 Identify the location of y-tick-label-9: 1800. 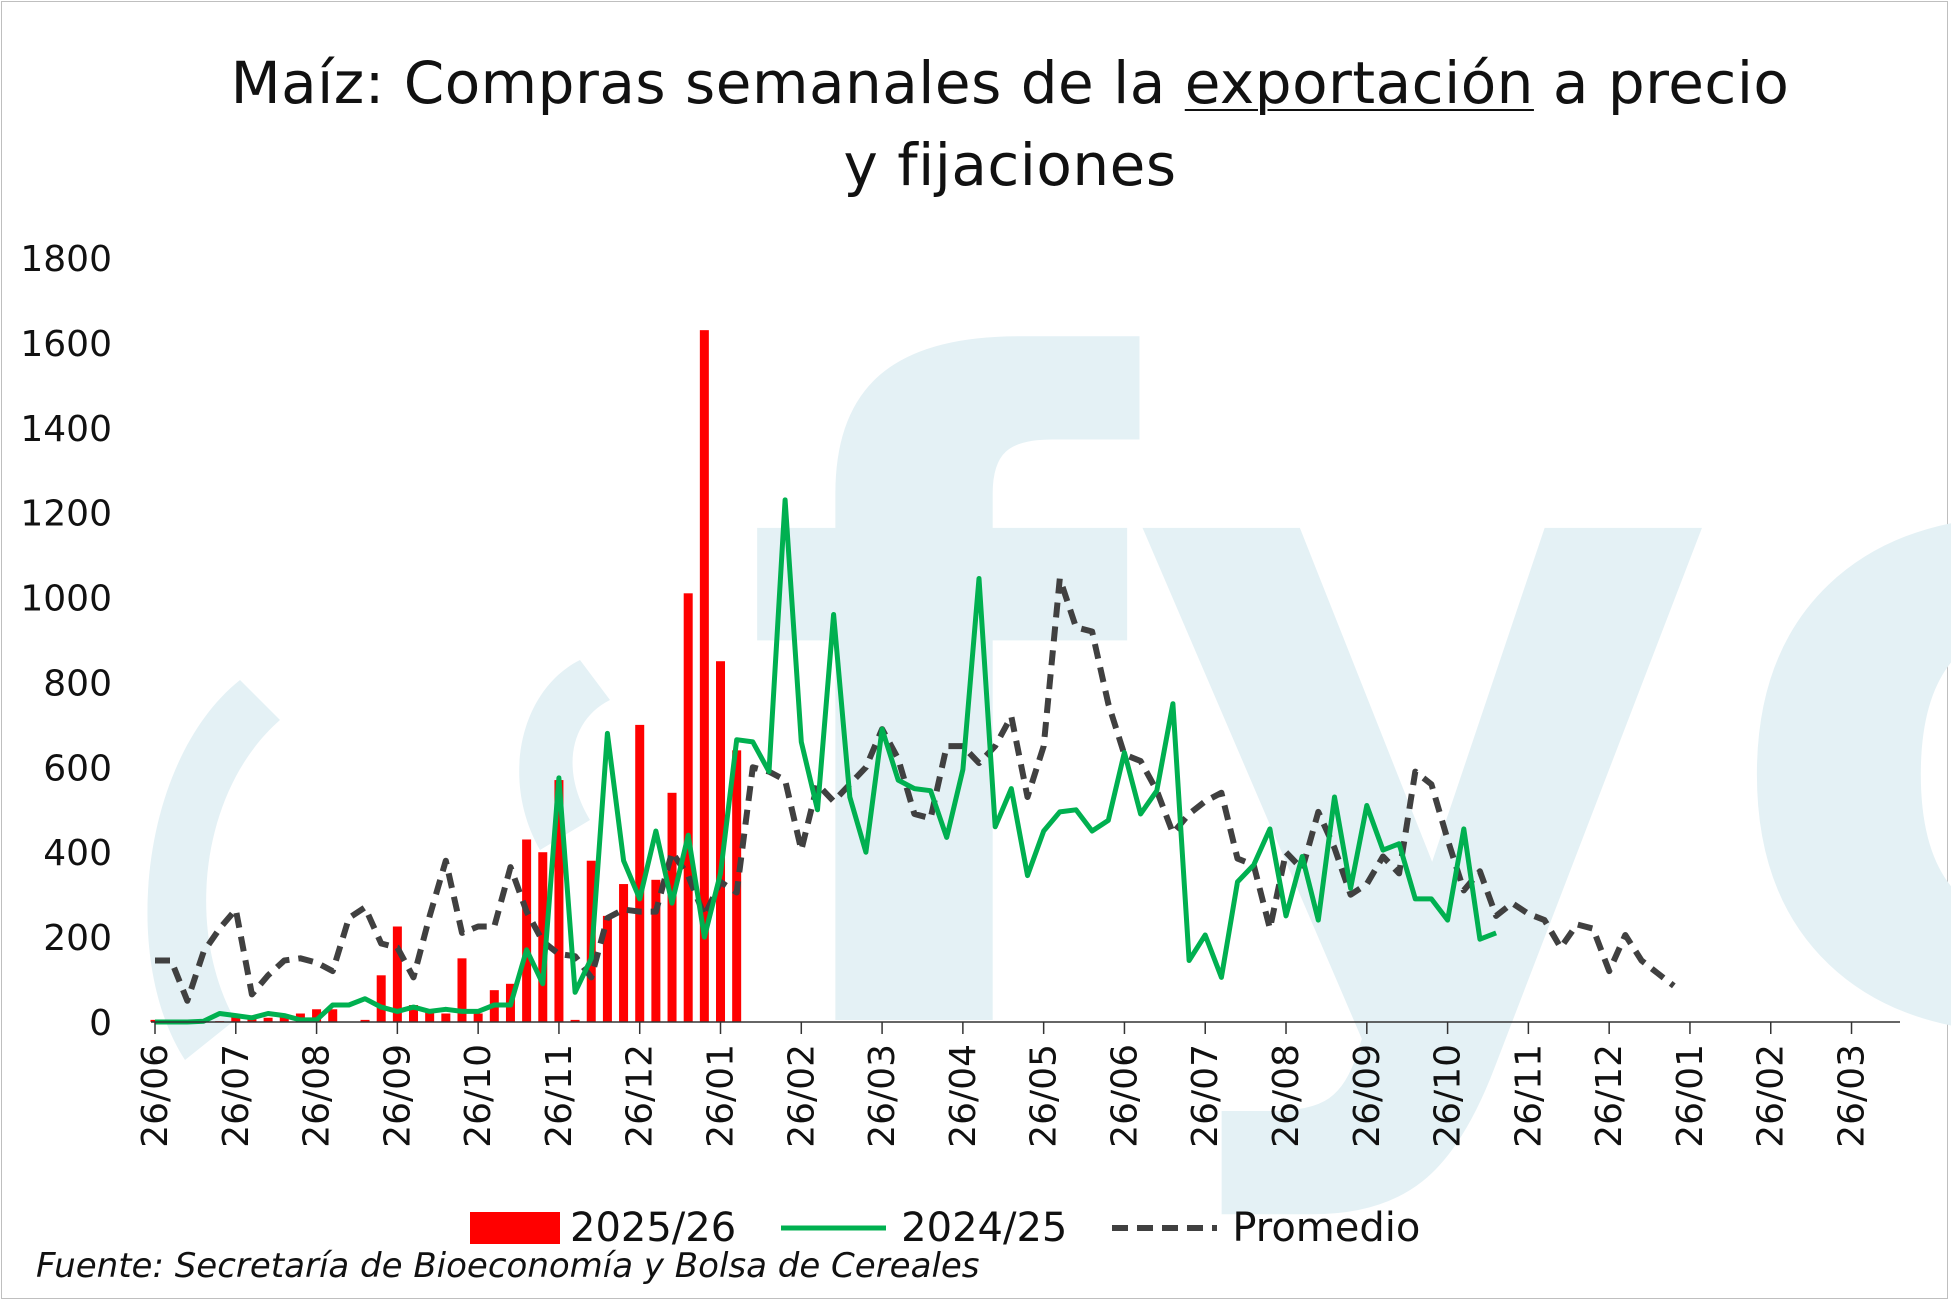
(66, 259).